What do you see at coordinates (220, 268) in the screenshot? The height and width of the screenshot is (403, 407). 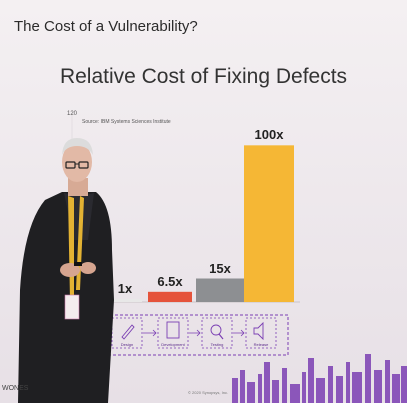 I see `bar-value-label: 15x` at bounding box center [220, 268].